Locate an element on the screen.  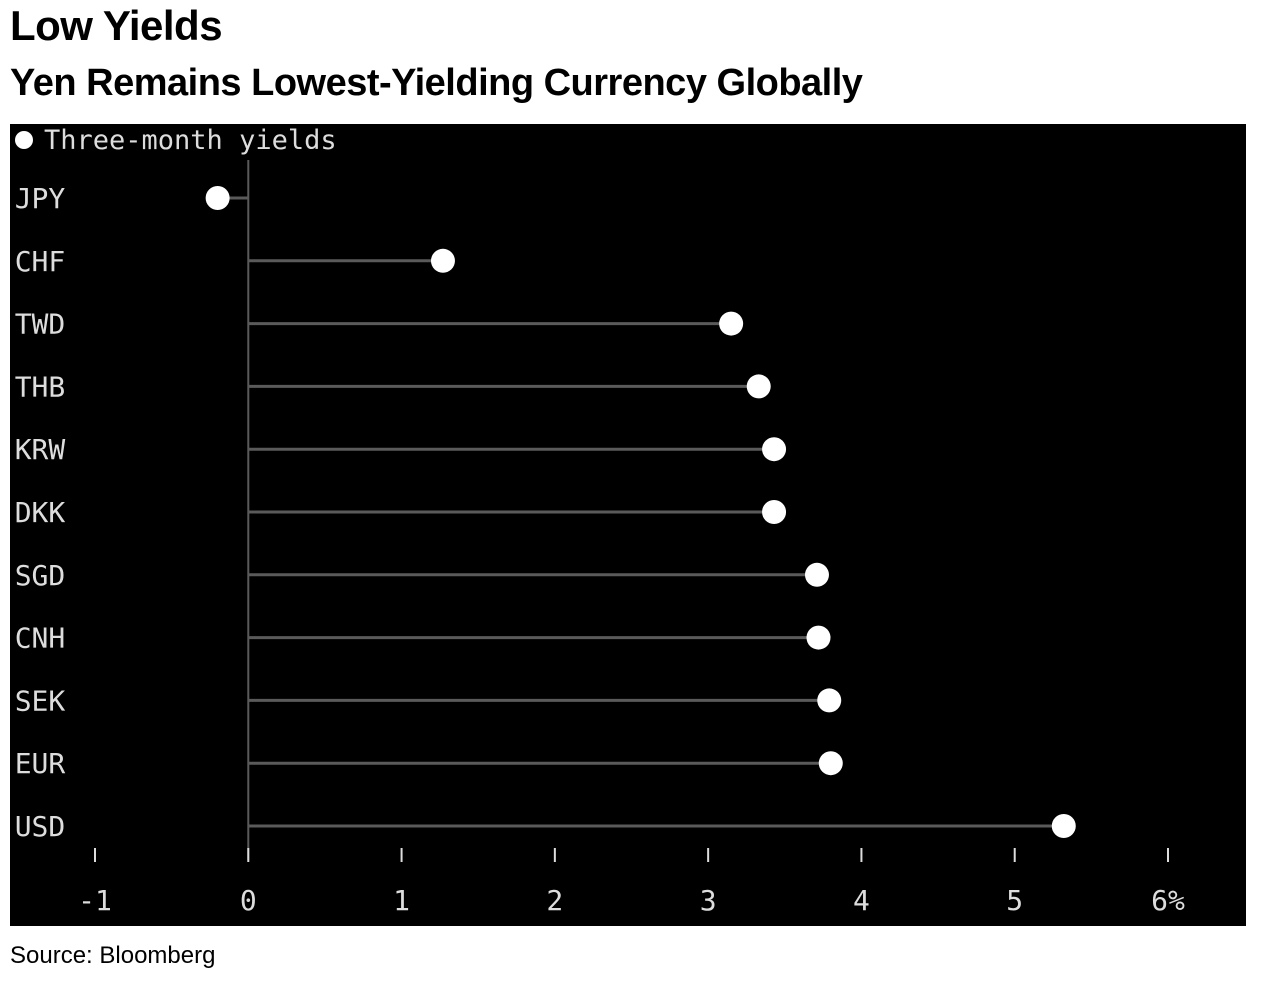
x-tick-label: 4 is located at coordinates (861, 900).